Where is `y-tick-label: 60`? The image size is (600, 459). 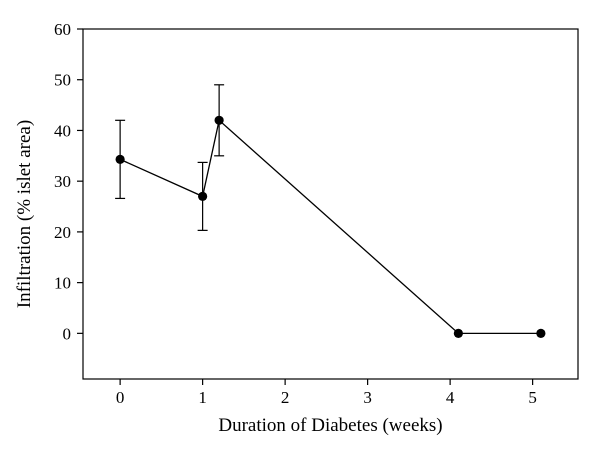 y-tick-label: 60 is located at coordinates (62, 29).